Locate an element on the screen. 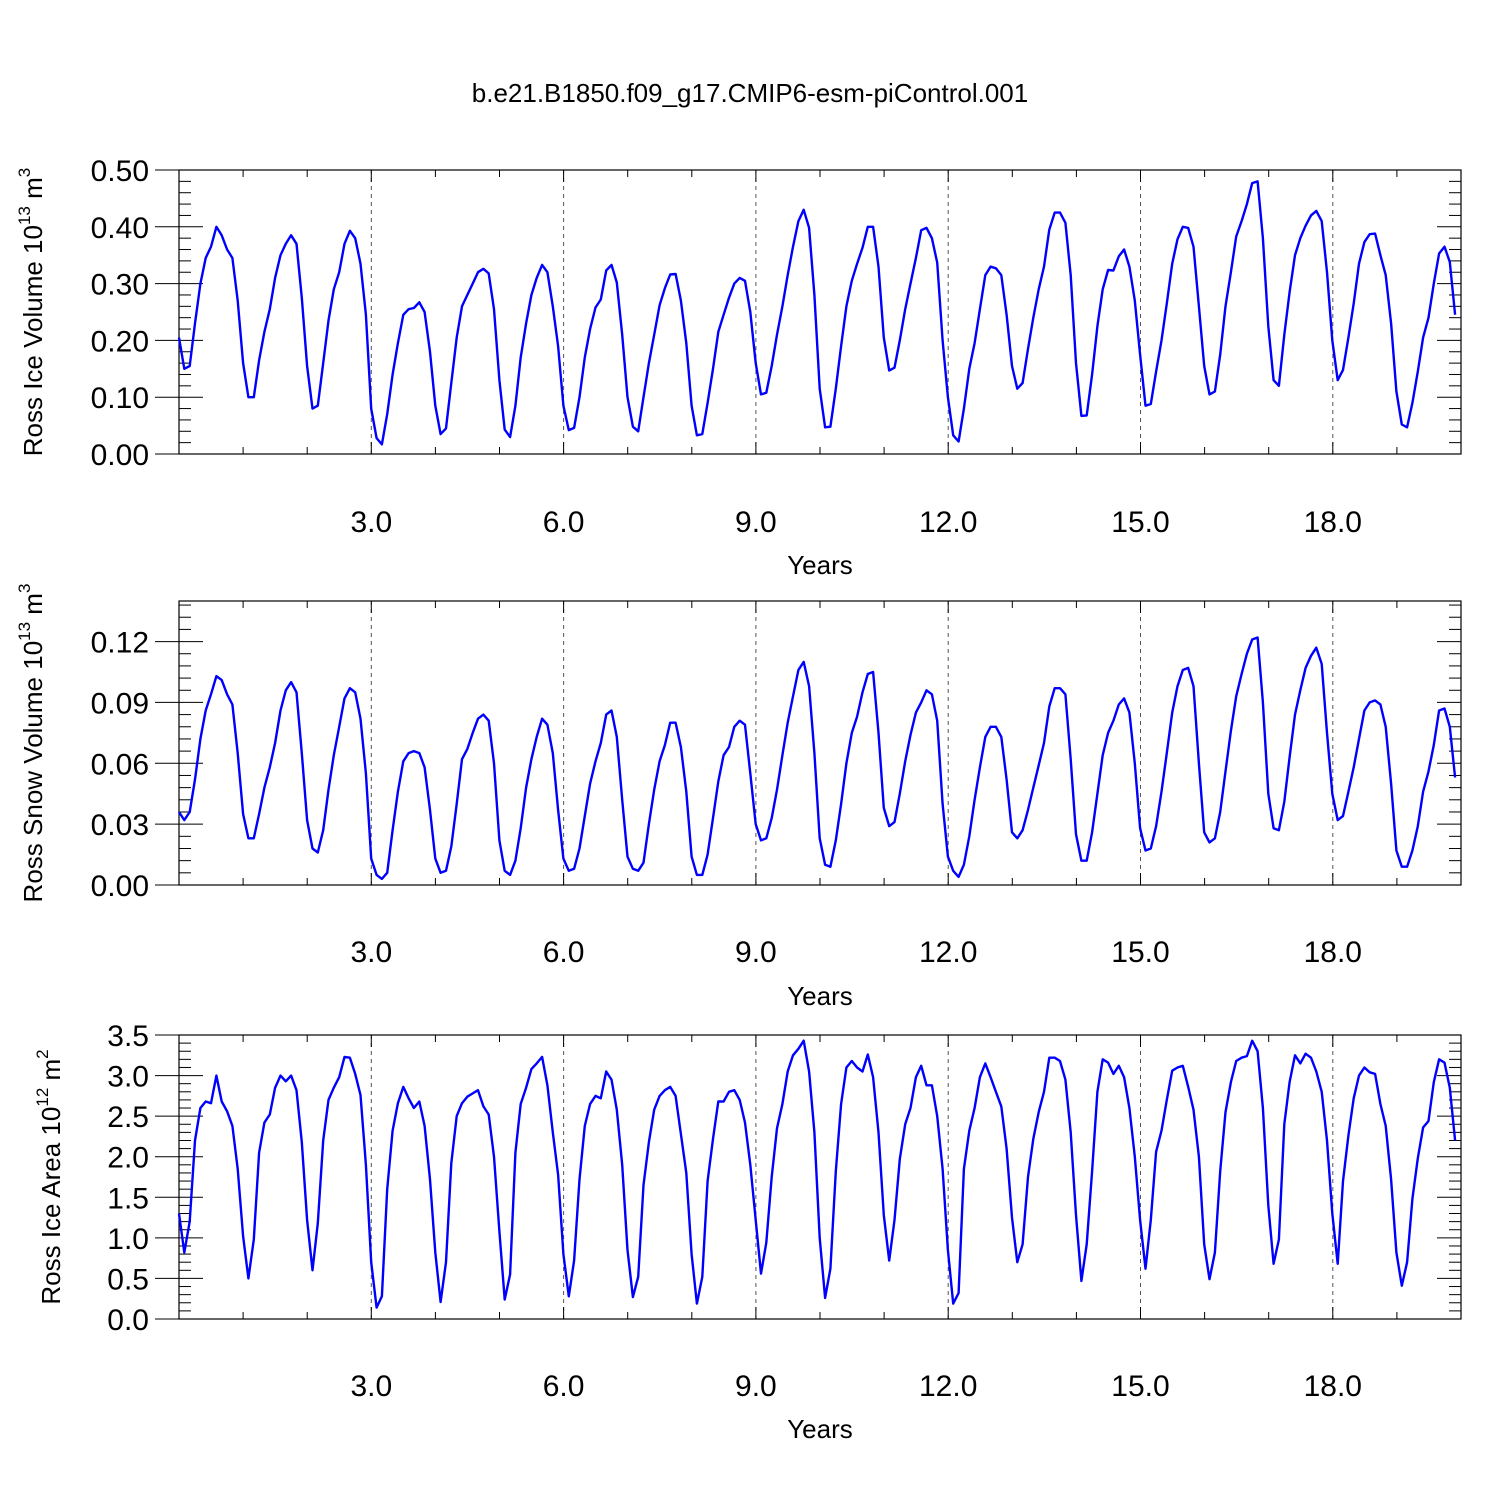  y-tick-label: 0.5 is located at coordinates (128, 1279).